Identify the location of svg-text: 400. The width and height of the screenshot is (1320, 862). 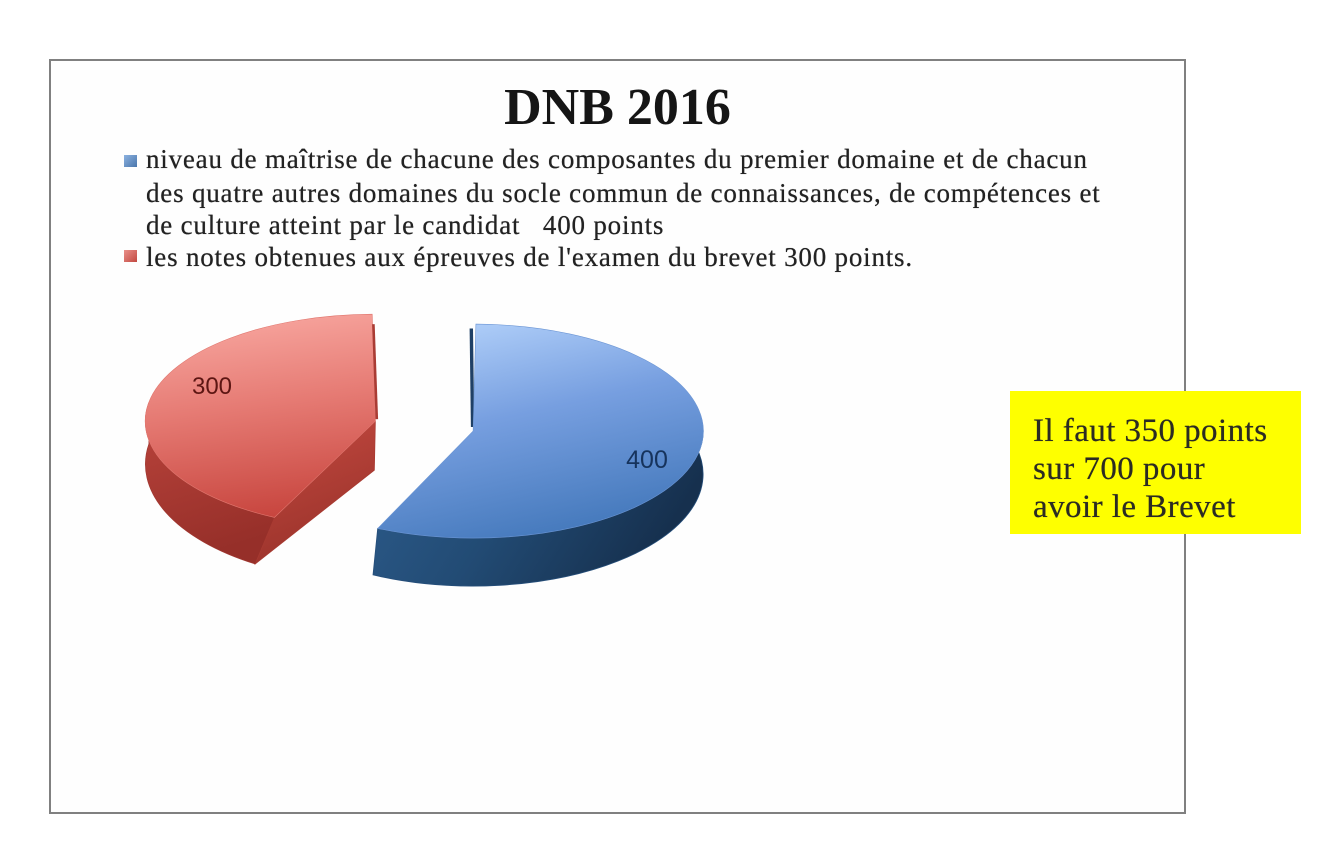
(647, 460).